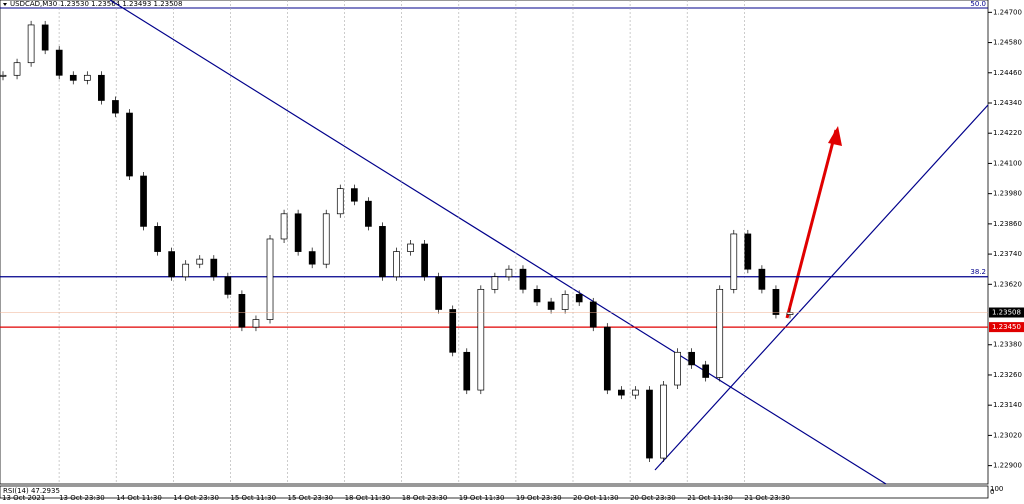 The image size is (1024, 504). I want to click on indicator-tick: 100, so click(996, 489).